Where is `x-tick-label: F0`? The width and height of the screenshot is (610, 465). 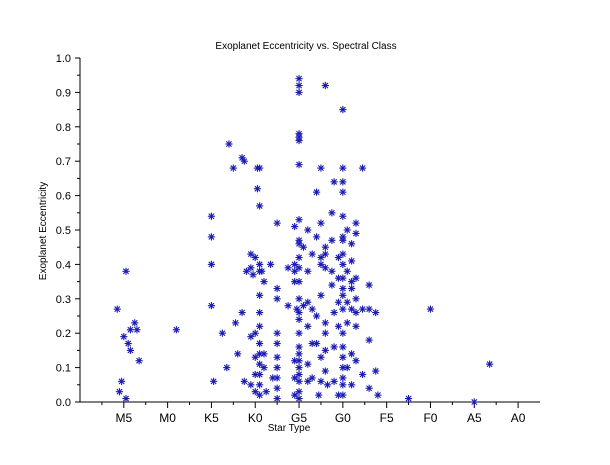
x-tick-label: F0 is located at coordinates (430, 418).